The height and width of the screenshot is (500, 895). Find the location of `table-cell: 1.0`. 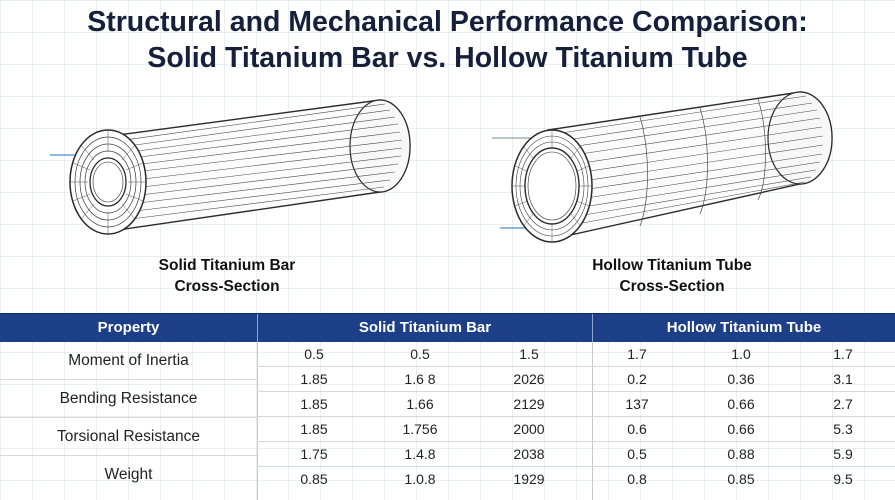

table-cell: 1.0 is located at coordinates (741, 354).